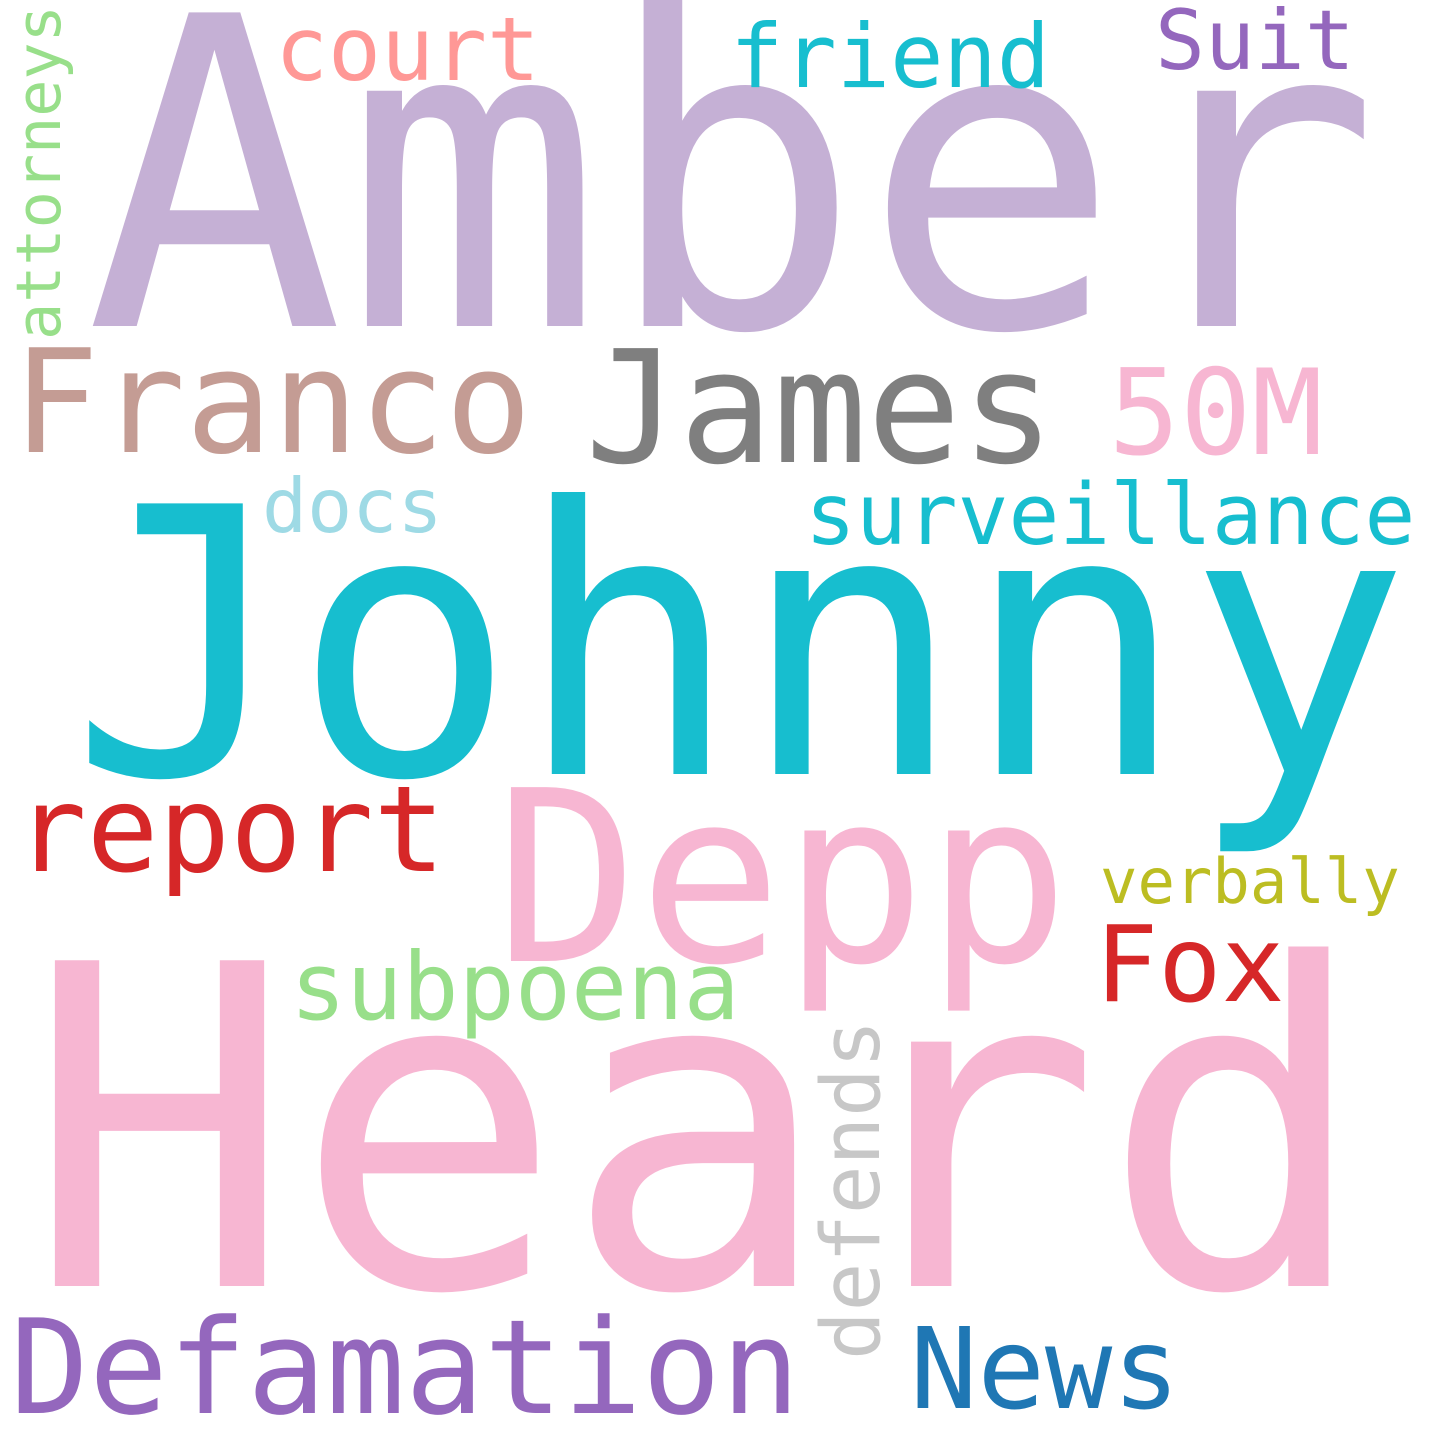 The image size is (1440, 1440). What do you see at coordinates (39, 172) in the screenshot?
I see `word-attorneys: attorneys` at bounding box center [39, 172].